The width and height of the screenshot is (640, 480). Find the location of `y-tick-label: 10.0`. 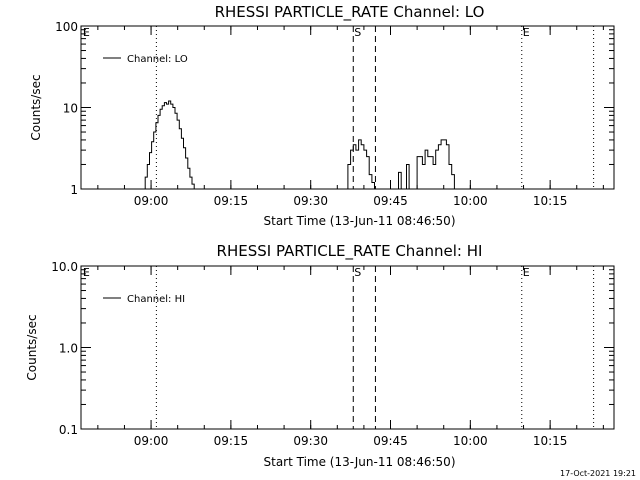

y-tick-label: 10.0 is located at coordinates (64, 267).